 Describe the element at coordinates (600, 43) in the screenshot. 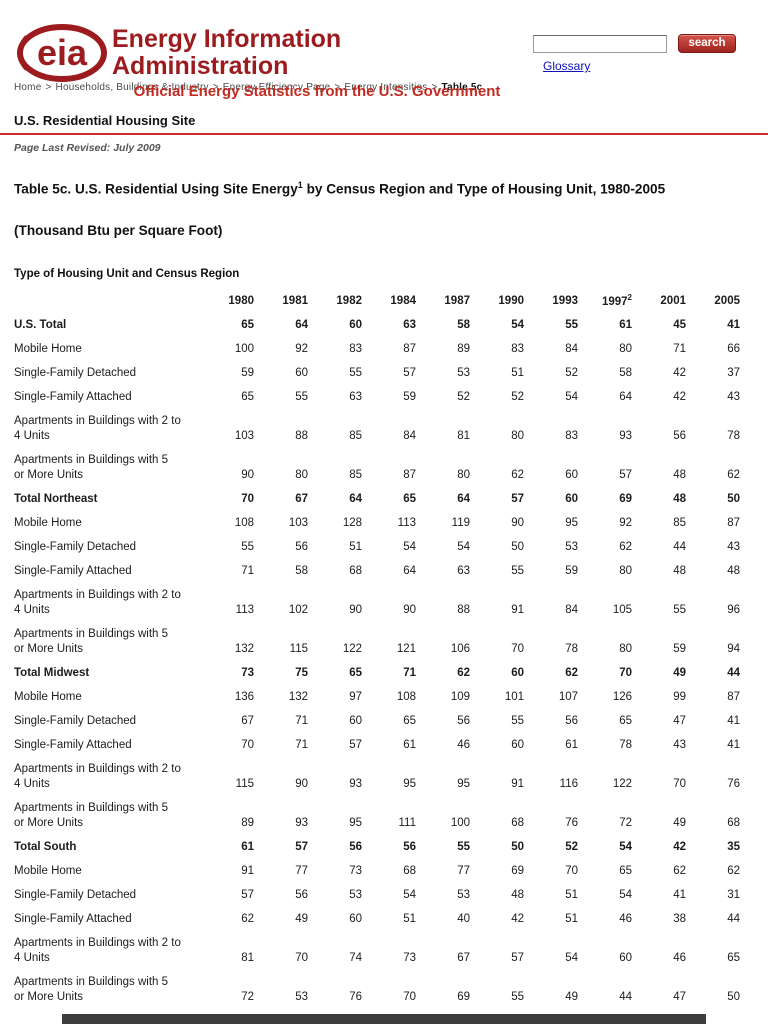

I see `search-input` at that location.